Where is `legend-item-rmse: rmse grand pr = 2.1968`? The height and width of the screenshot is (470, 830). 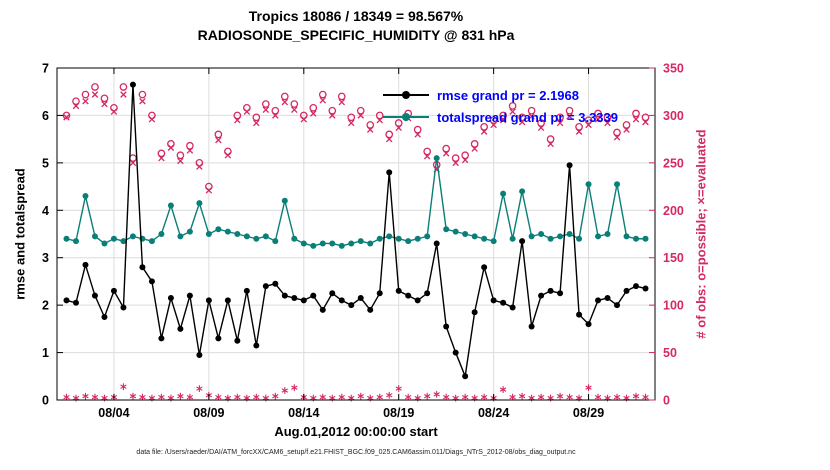 legend-item-rmse: rmse grand pr = 2.1968 is located at coordinates (500, 95).